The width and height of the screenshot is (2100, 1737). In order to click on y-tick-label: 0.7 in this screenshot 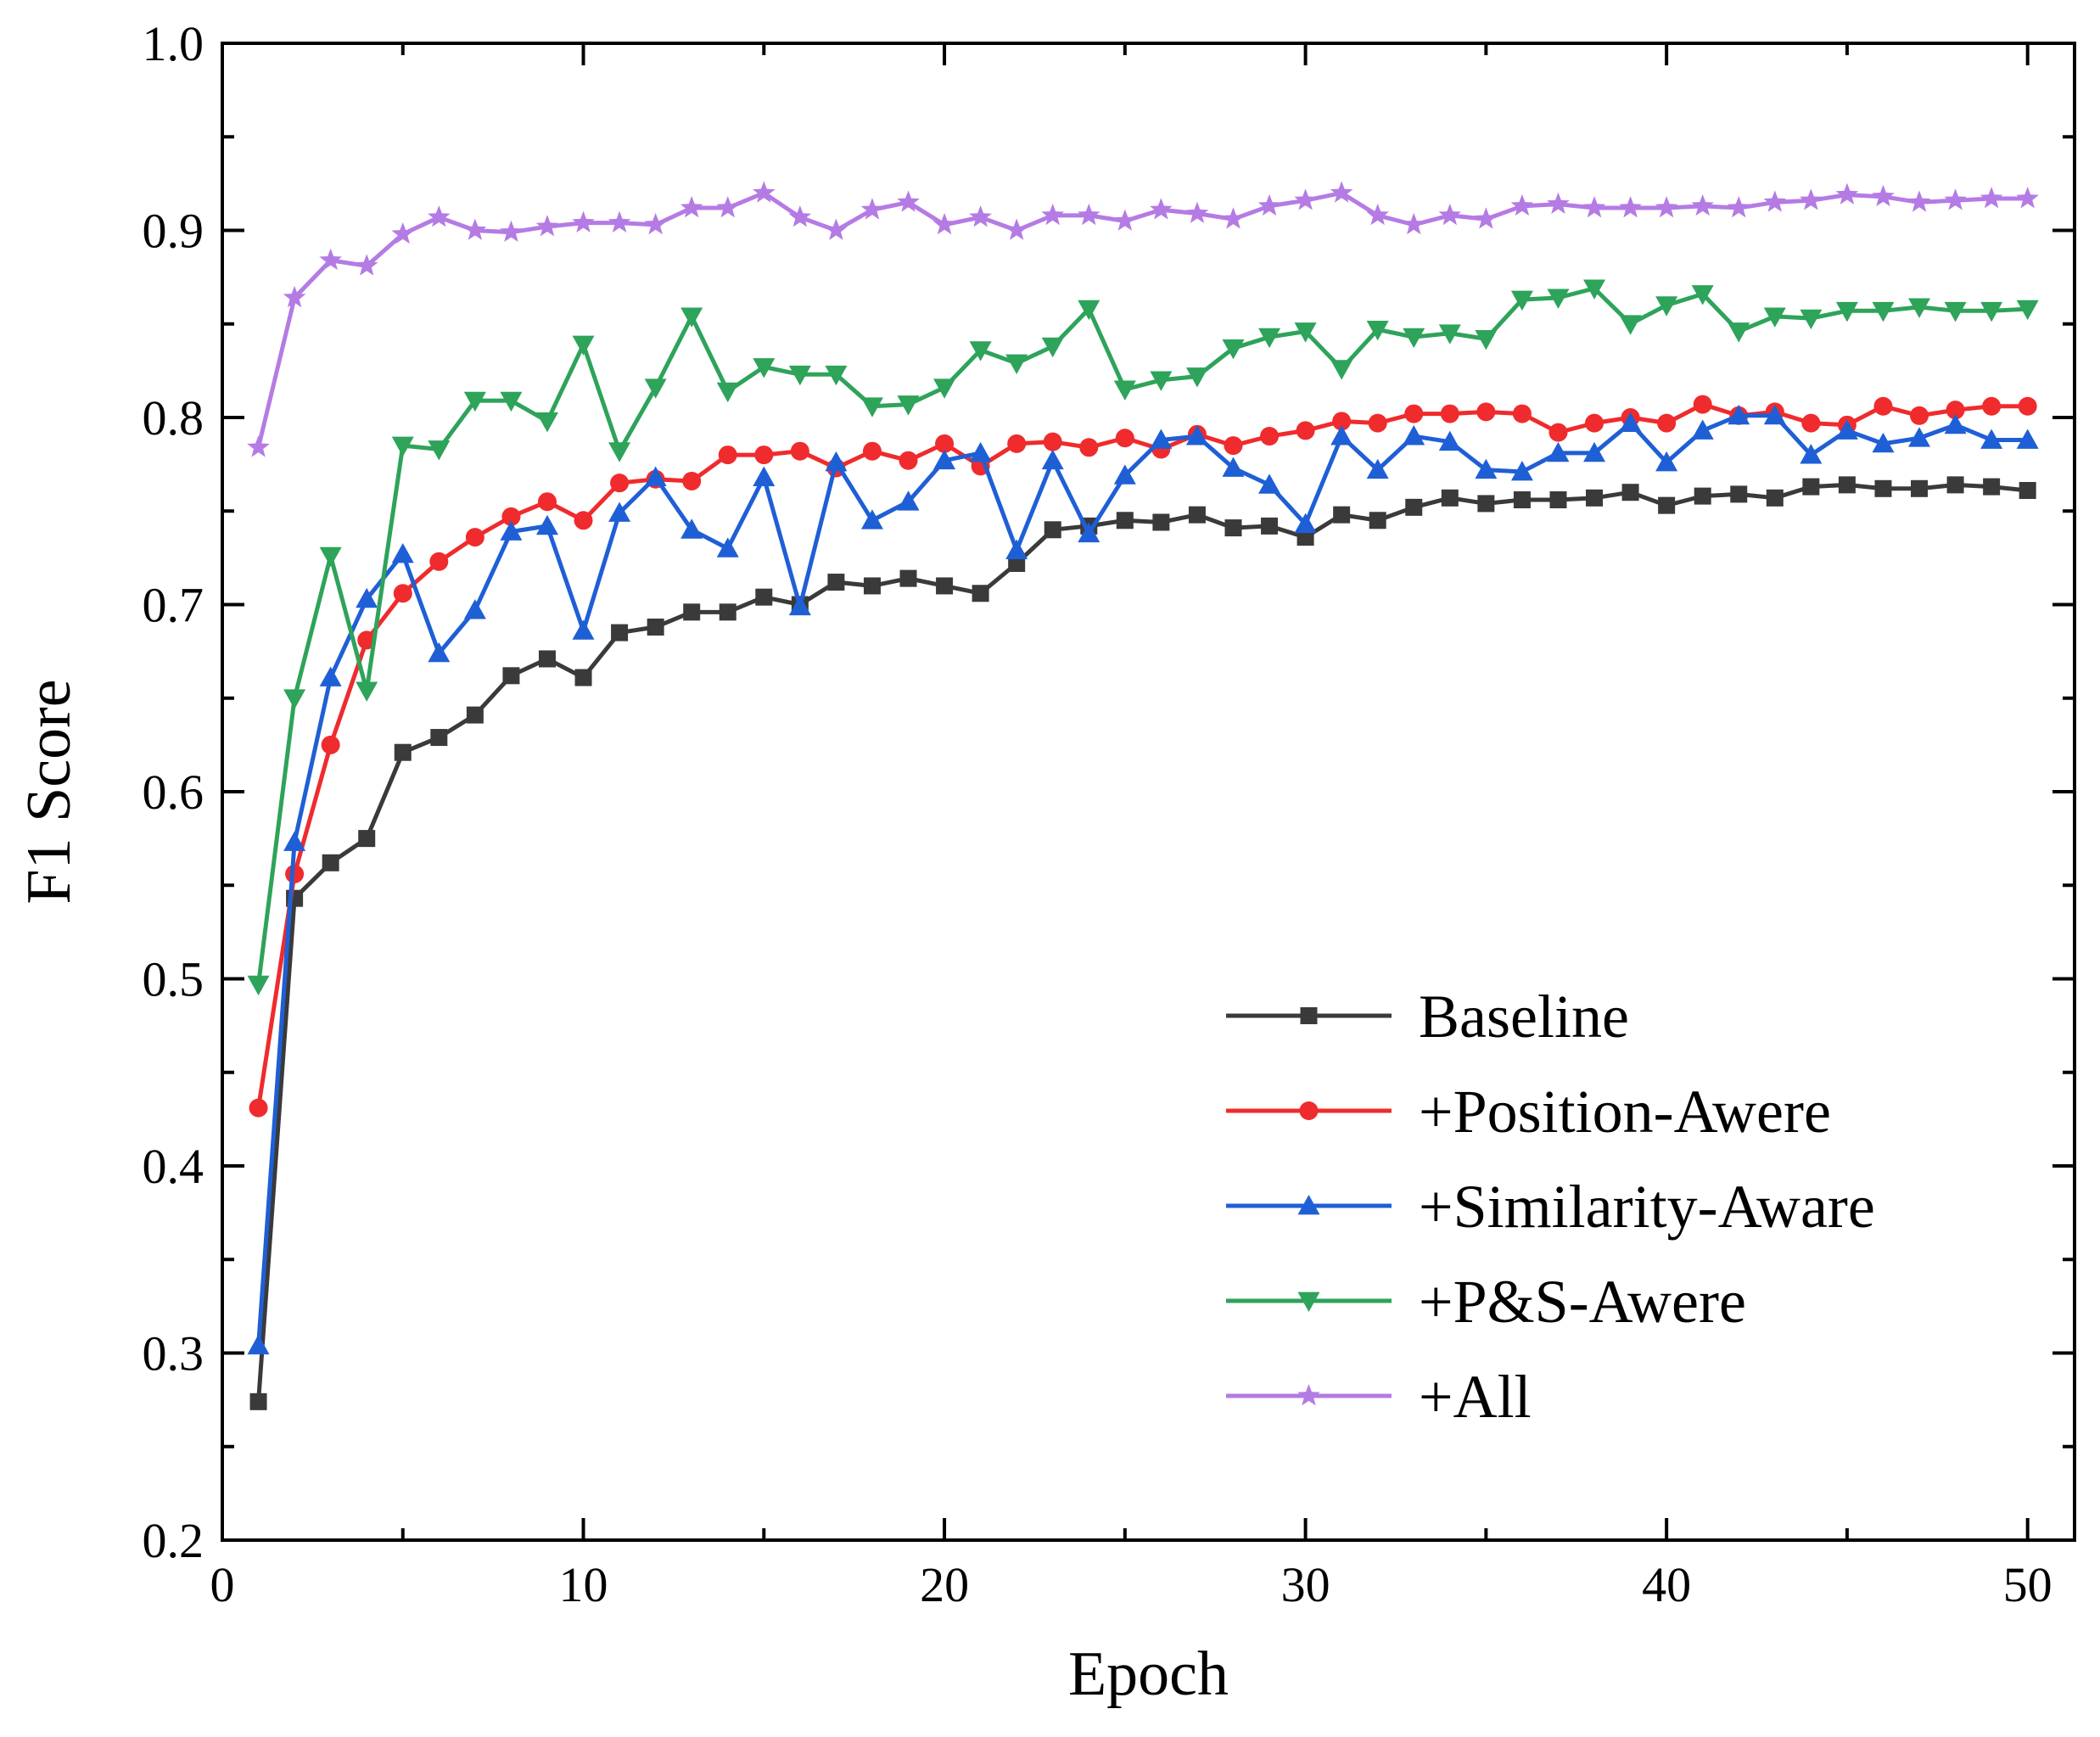, I will do `click(173, 605)`.